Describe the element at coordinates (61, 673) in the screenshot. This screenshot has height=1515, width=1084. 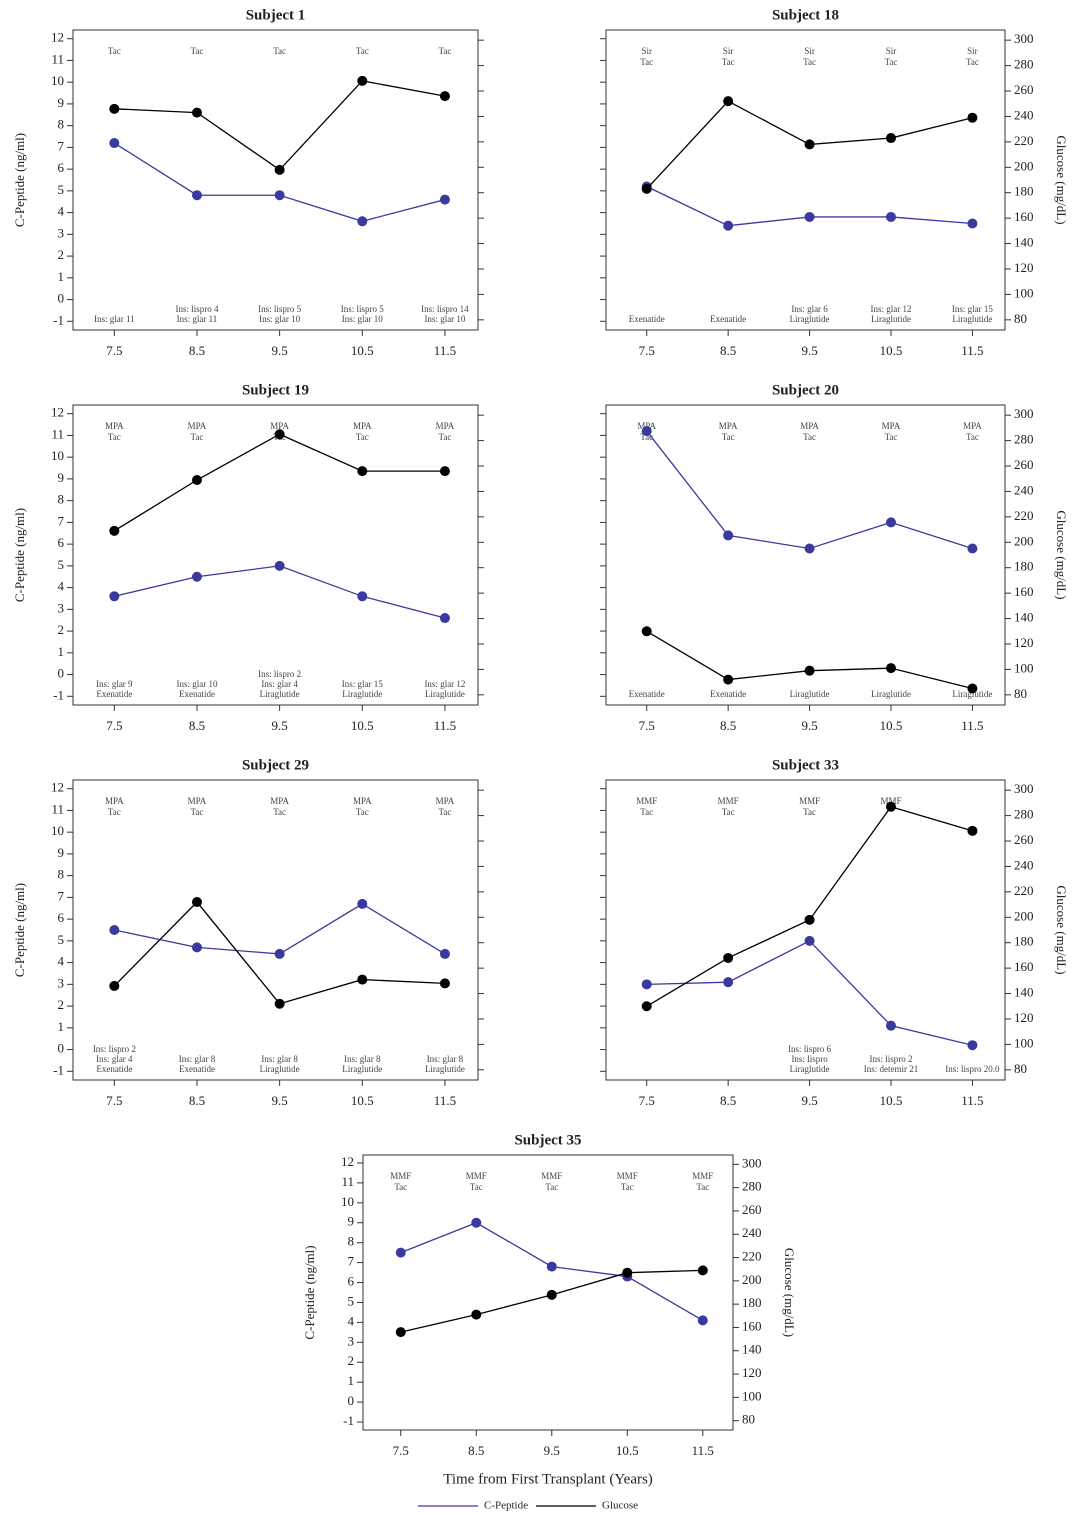
I see `y-tick-label: 0` at that location.